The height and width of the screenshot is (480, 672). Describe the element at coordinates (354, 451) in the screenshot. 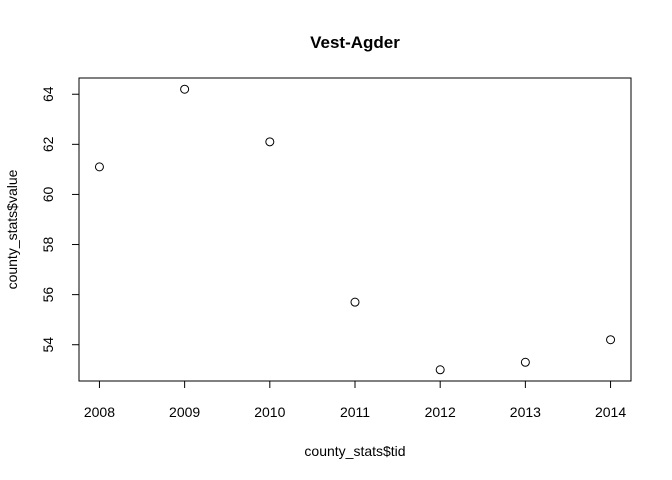

I see `x-axis-label: county_stats$tid` at that location.